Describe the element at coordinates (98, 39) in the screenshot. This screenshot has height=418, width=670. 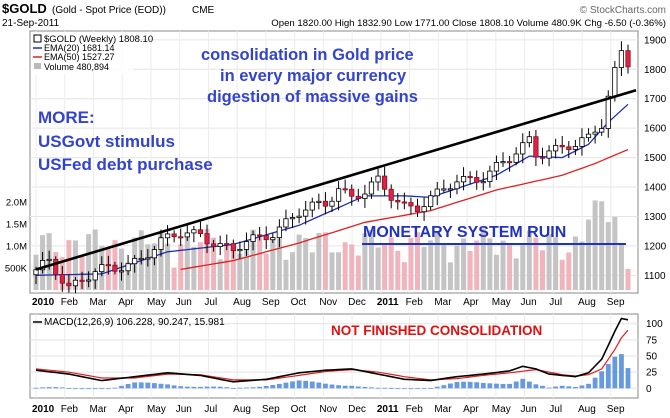
I see `legend-price: $GOLD (Weekly) 1808.10` at that location.